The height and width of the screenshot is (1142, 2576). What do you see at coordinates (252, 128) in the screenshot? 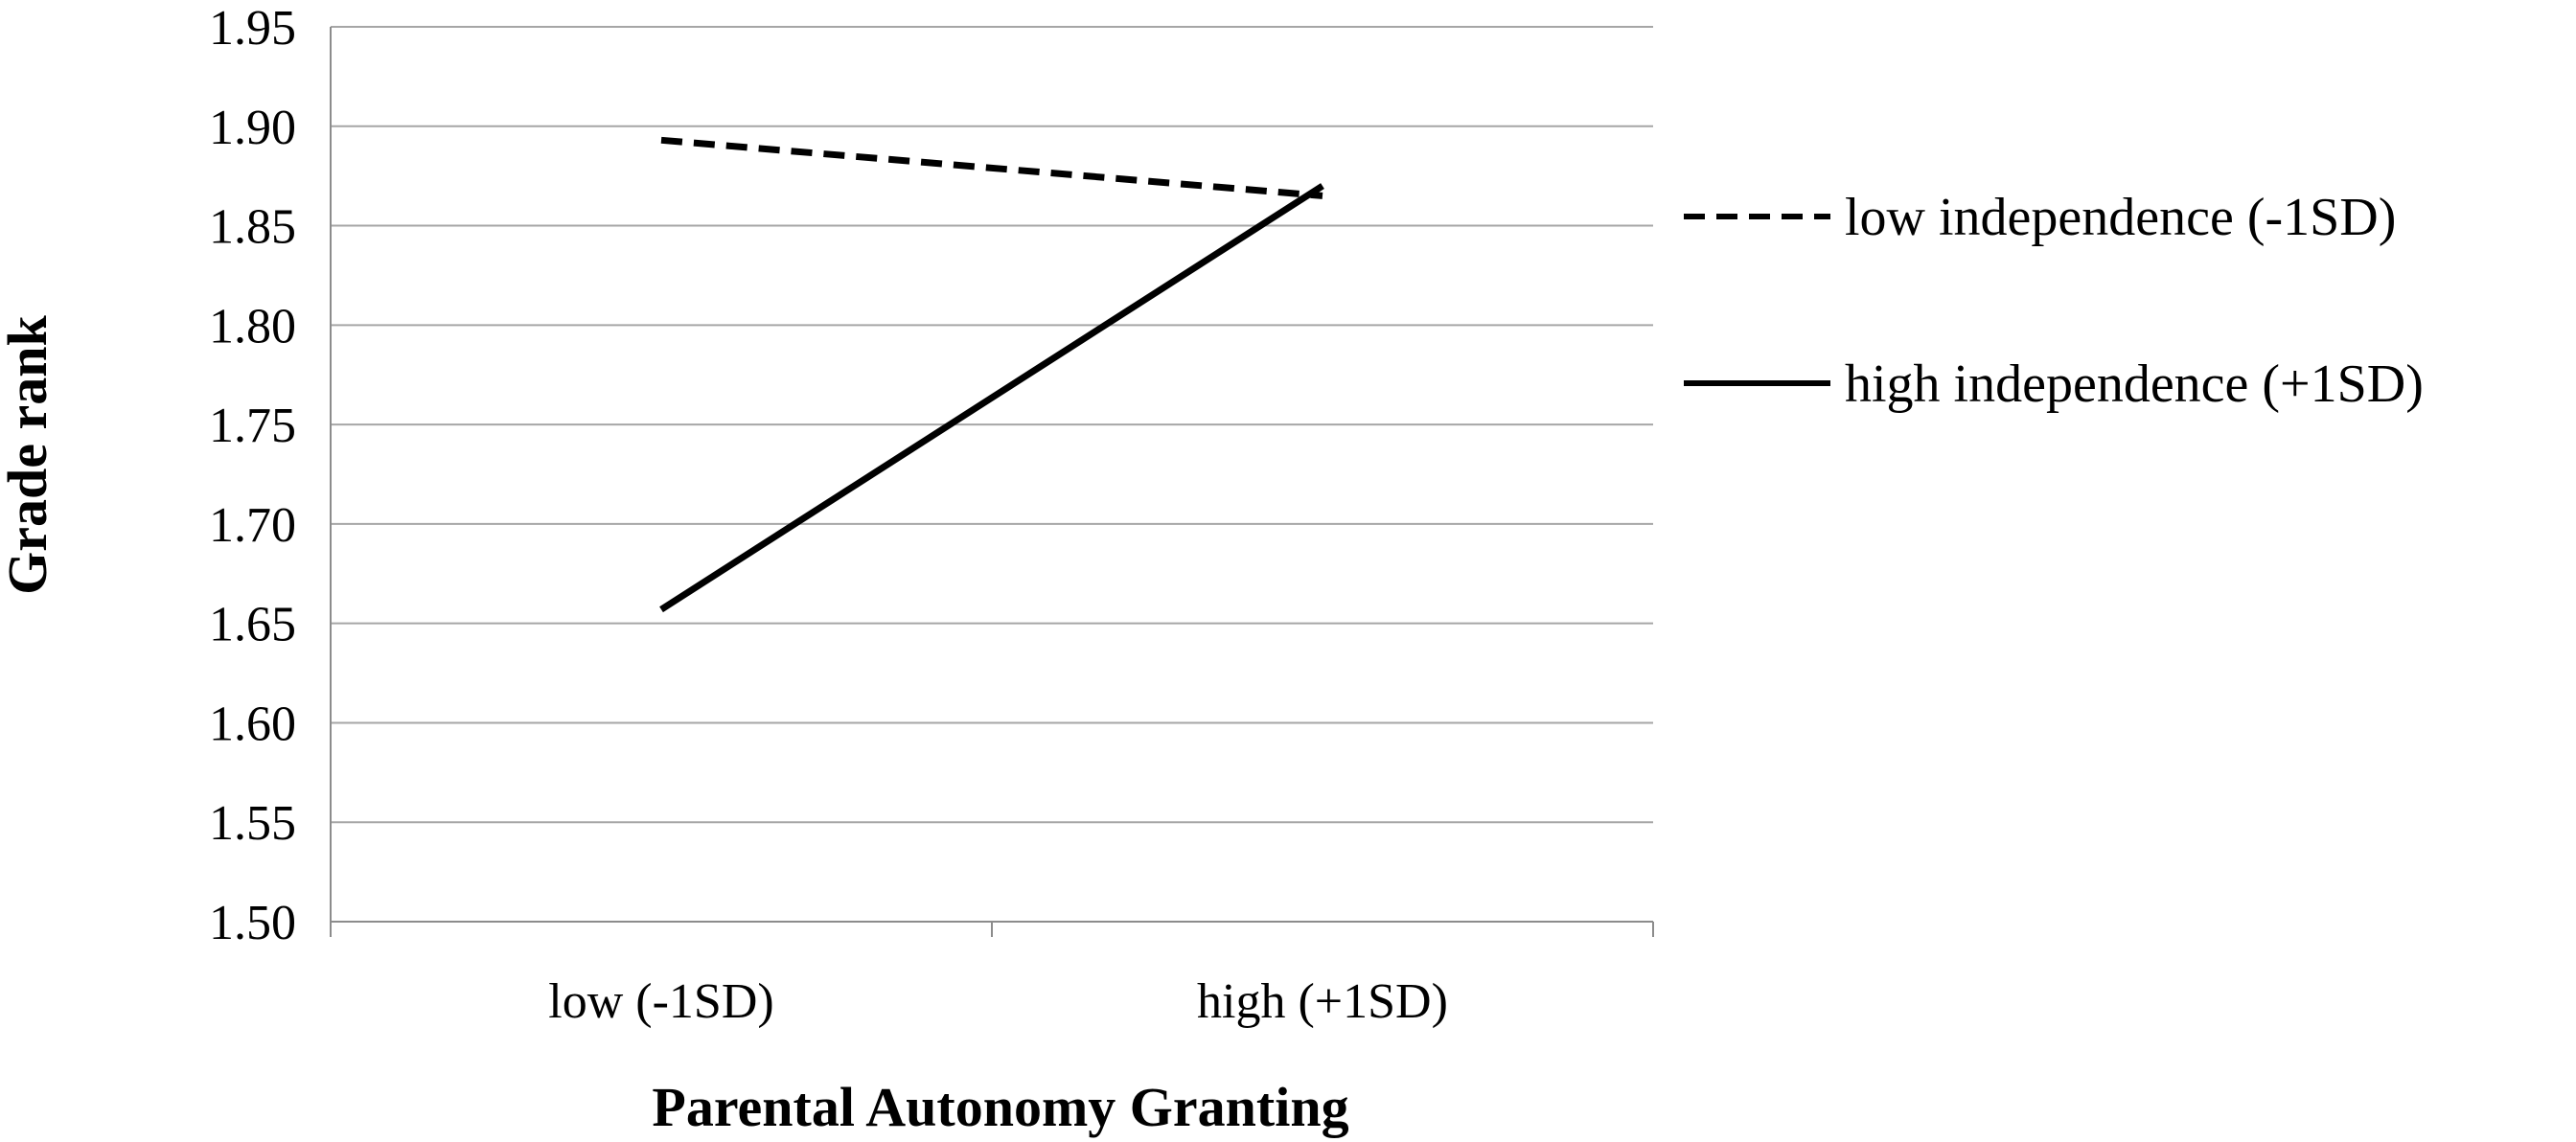
I see `y-tick-label: 1.90` at bounding box center [252, 128].